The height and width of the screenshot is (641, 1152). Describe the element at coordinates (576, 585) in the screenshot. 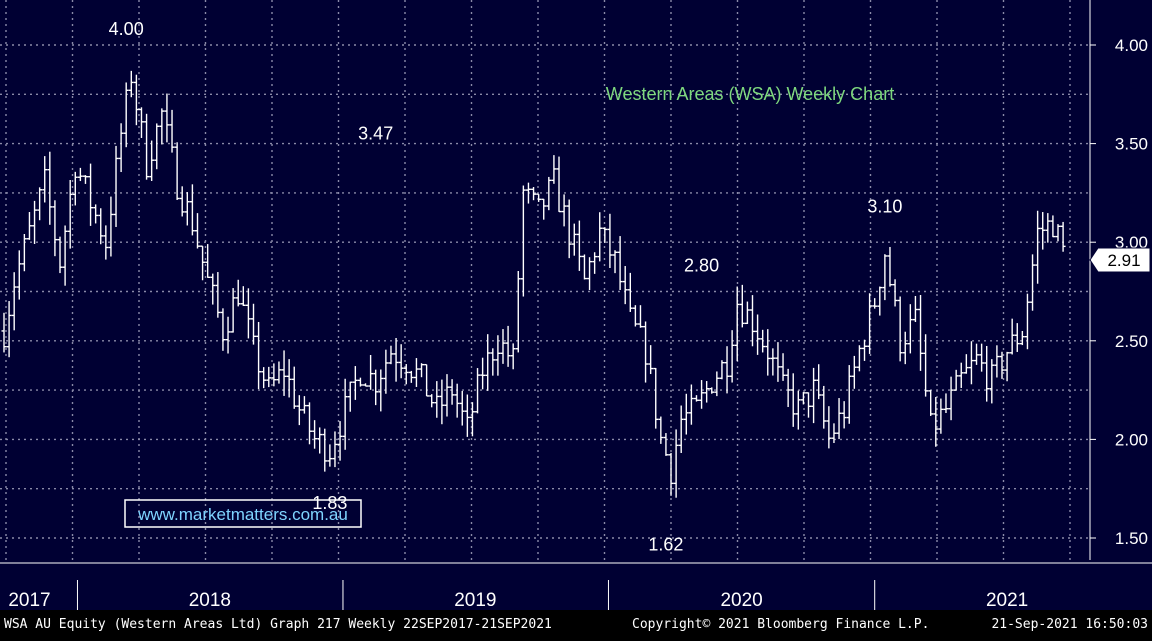

I see `x-axis-background` at that location.